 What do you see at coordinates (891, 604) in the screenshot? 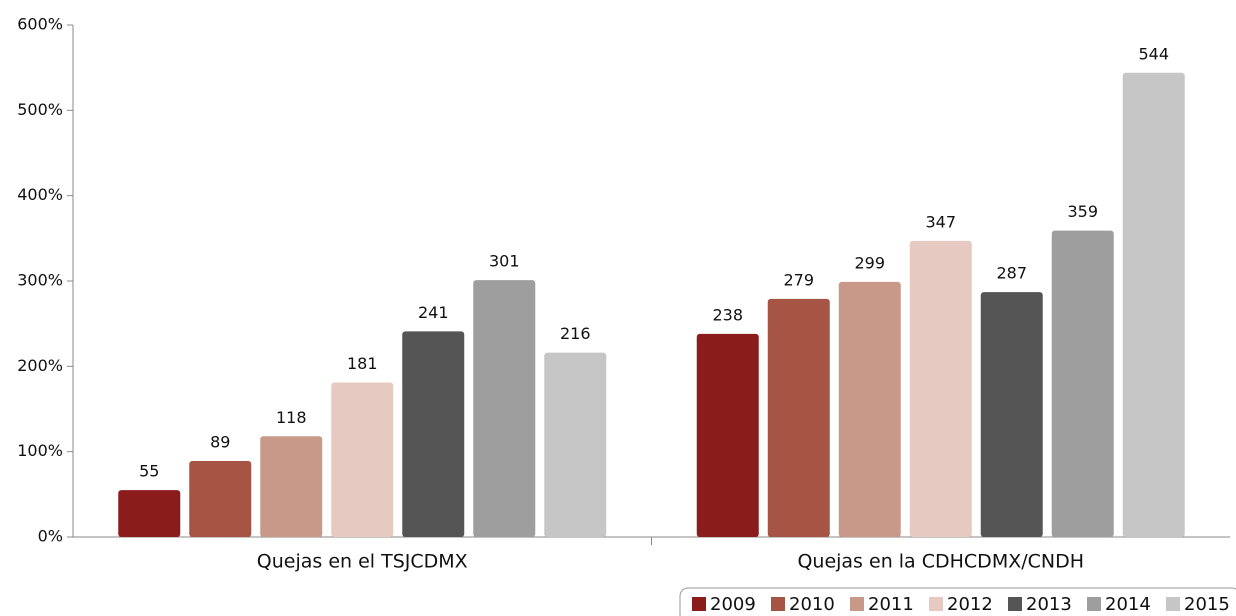
I see `legend-label: 2011` at bounding box center [891, 604].